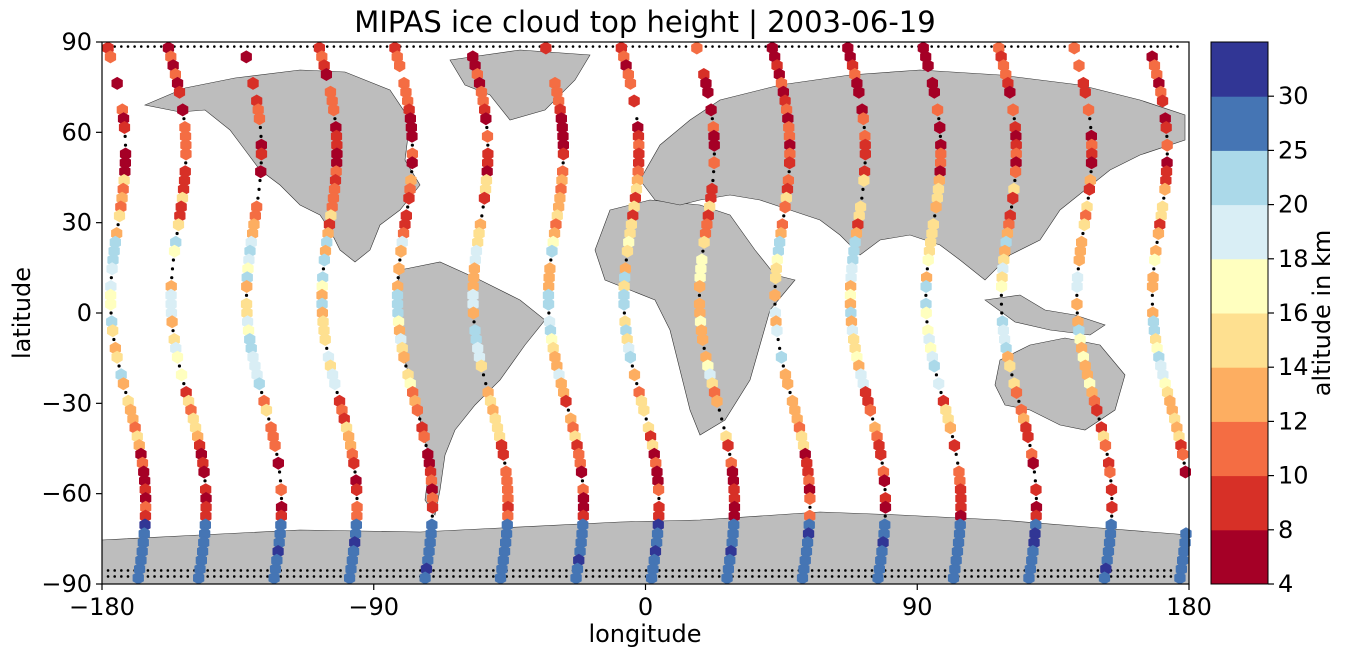 The width and height of the screenshot is (1345, 657). Describe the element at coordinates (1293, 367) in the screenshot. I see `colorbar-tick-label: 14` at that location.